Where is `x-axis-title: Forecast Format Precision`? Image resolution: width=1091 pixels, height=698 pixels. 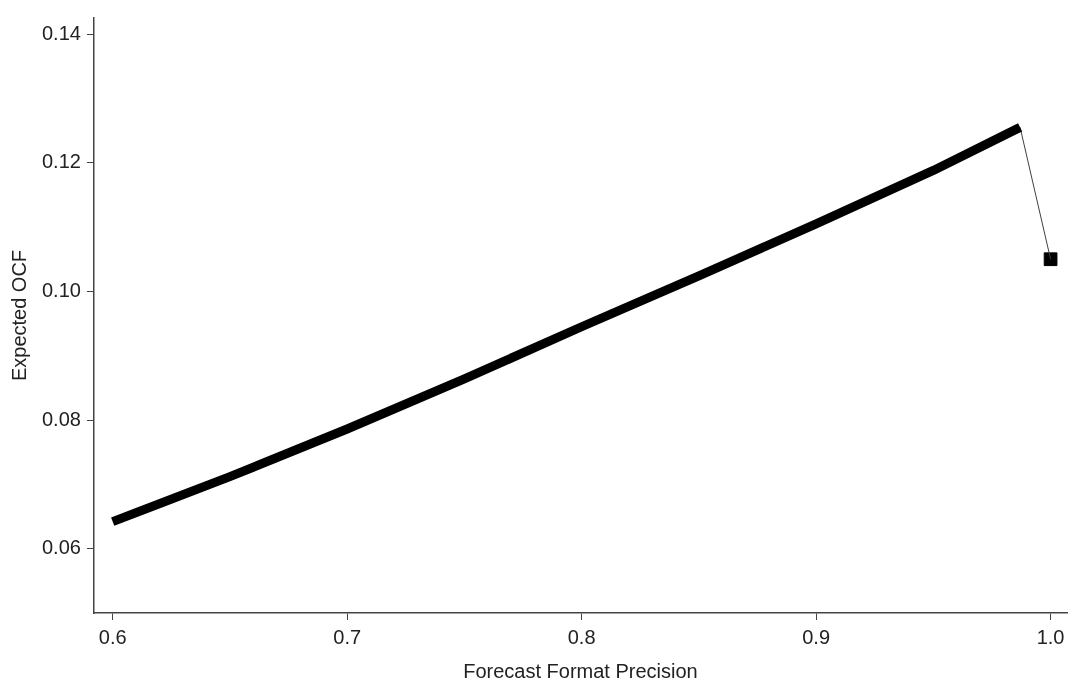
x-axis-title: Forecast Format Precision is located at coordinates (580, 670).